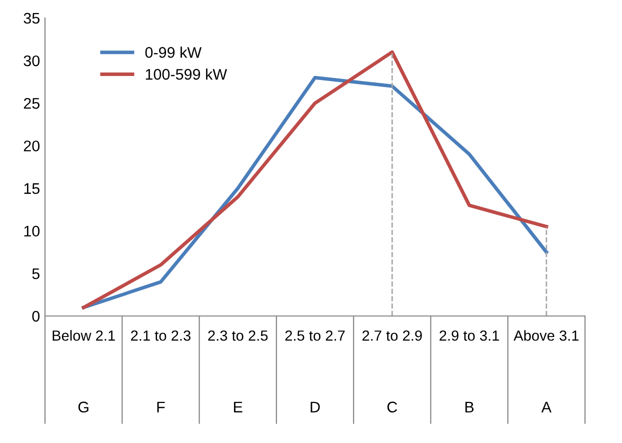  What do you see at coordinates (392, 335) in the screenshot?
I see `x-tick-label: 2.7 to 2.9` at bounding box center [392, 335].